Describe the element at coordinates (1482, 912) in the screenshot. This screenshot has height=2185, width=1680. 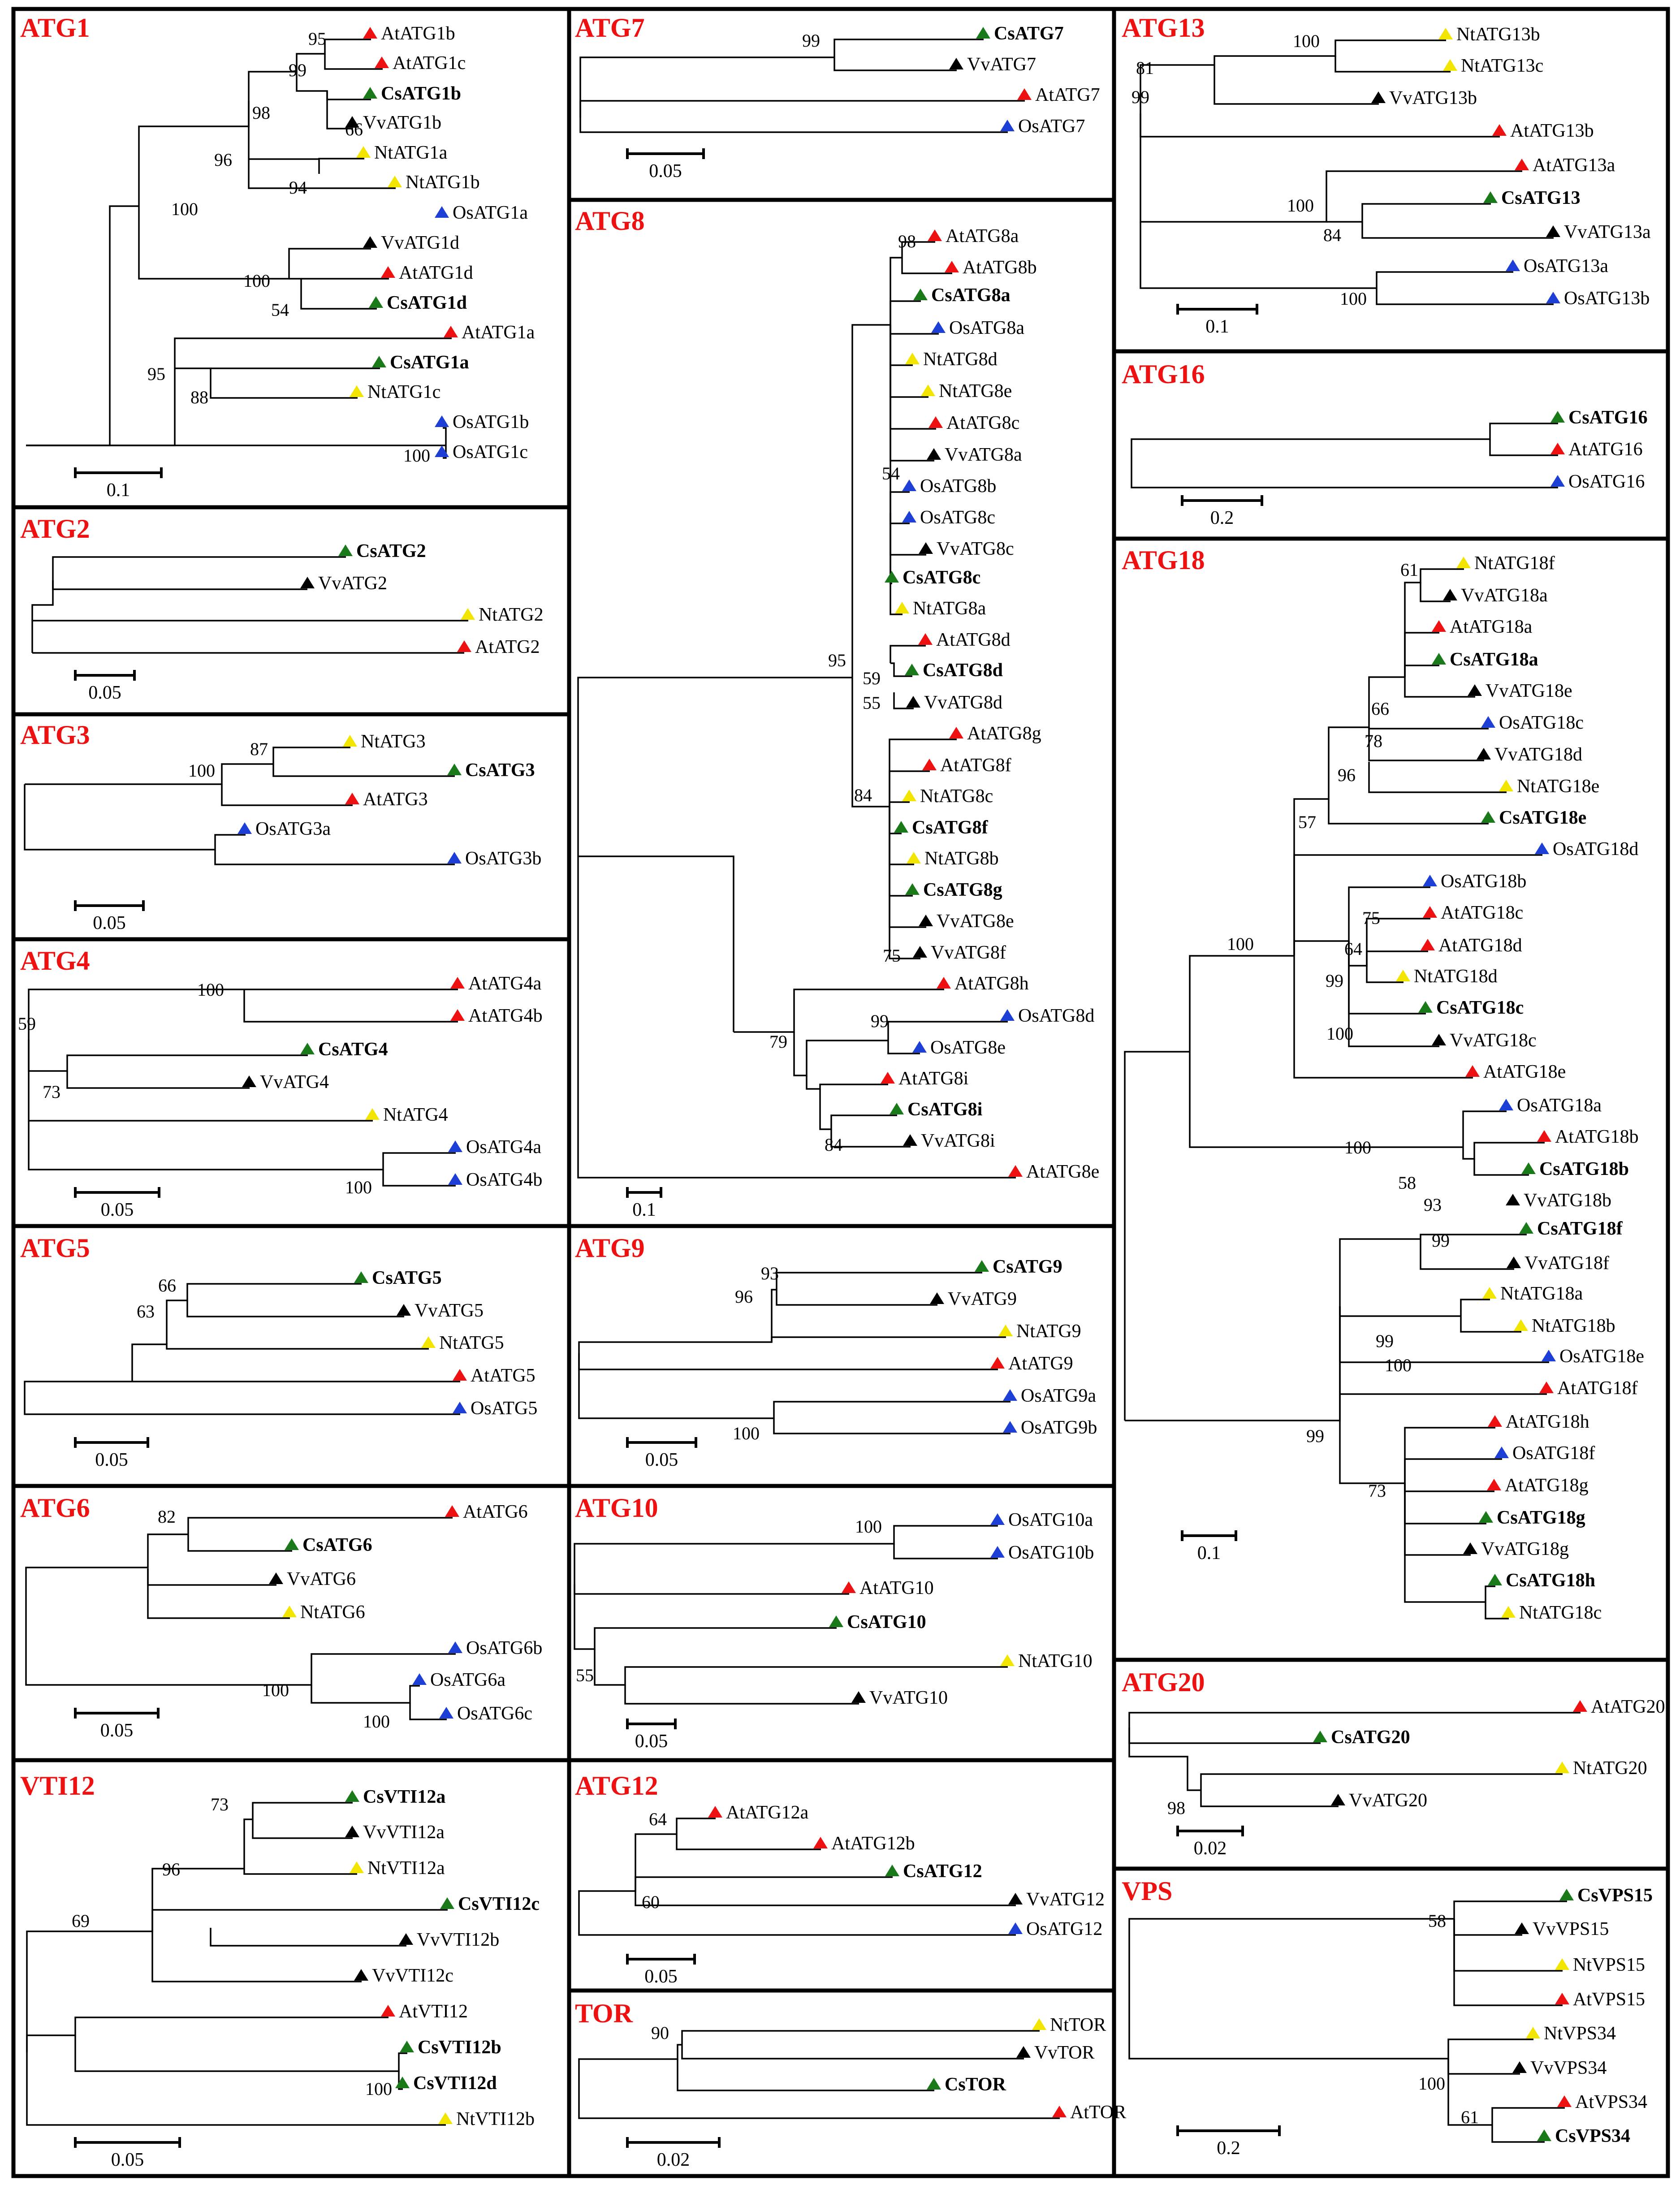
I see `leaf-label: AtATG18c` at that location.